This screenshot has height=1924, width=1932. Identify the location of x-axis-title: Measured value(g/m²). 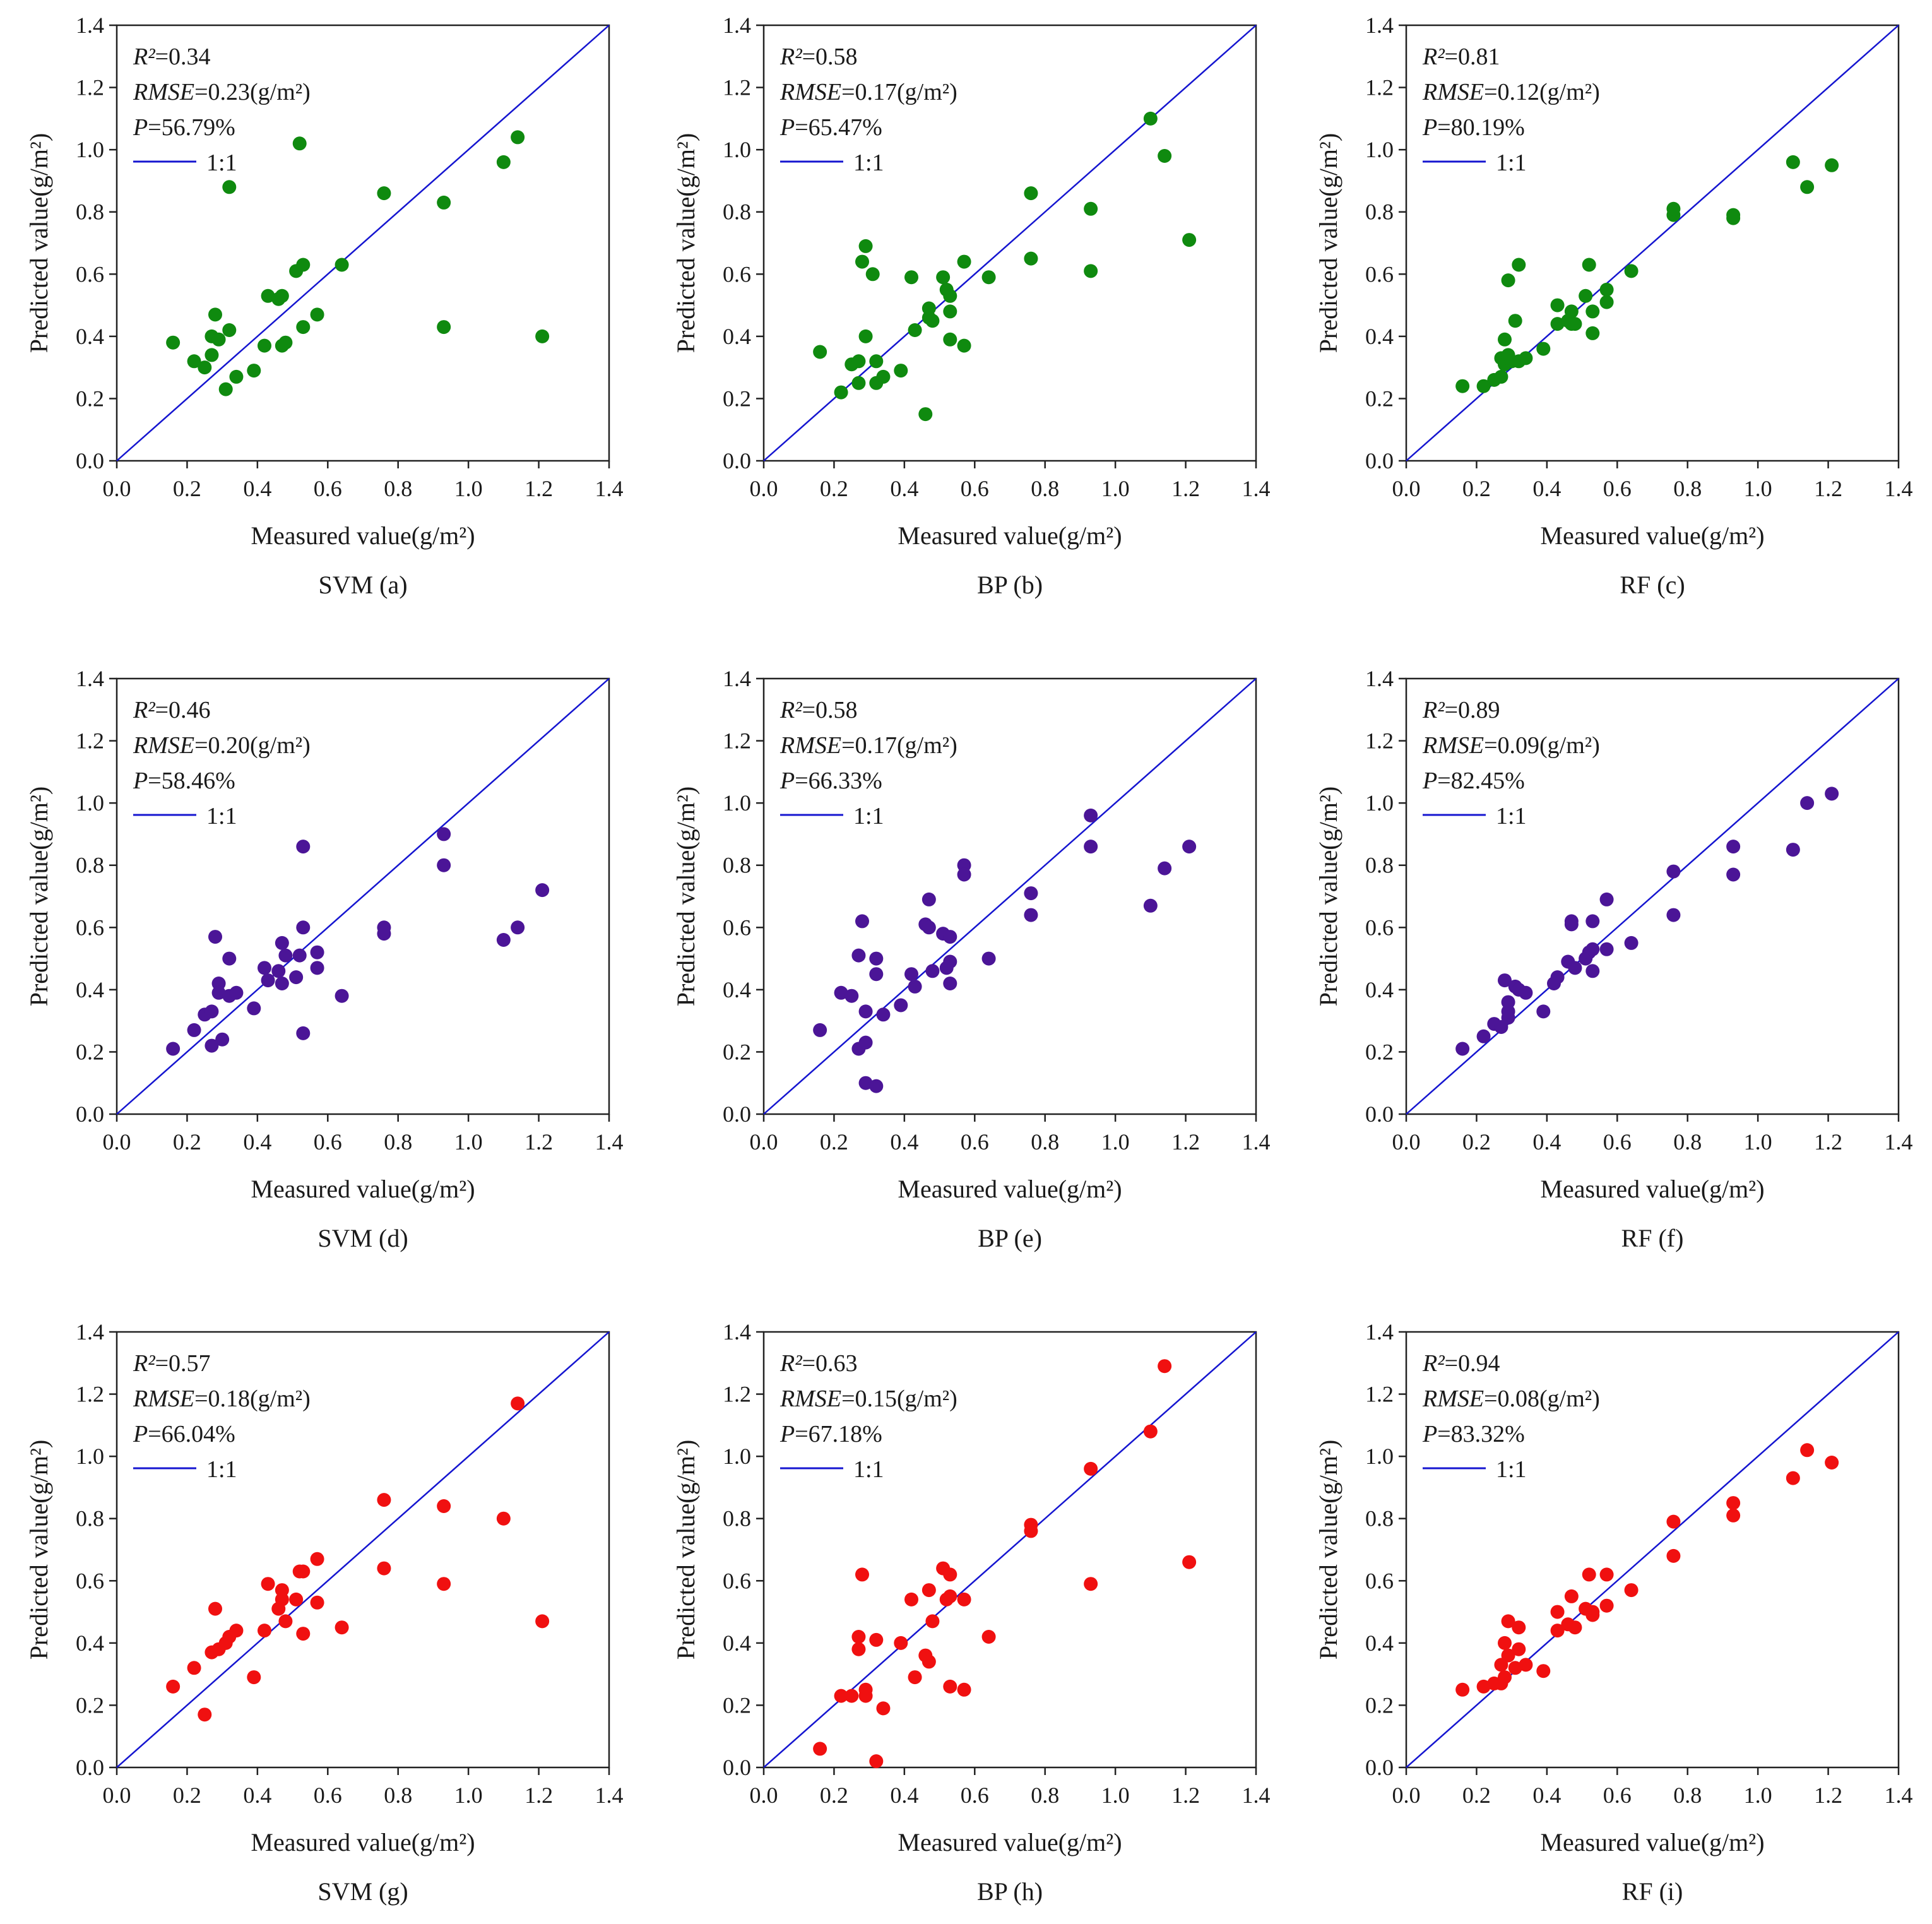
(363, 535).